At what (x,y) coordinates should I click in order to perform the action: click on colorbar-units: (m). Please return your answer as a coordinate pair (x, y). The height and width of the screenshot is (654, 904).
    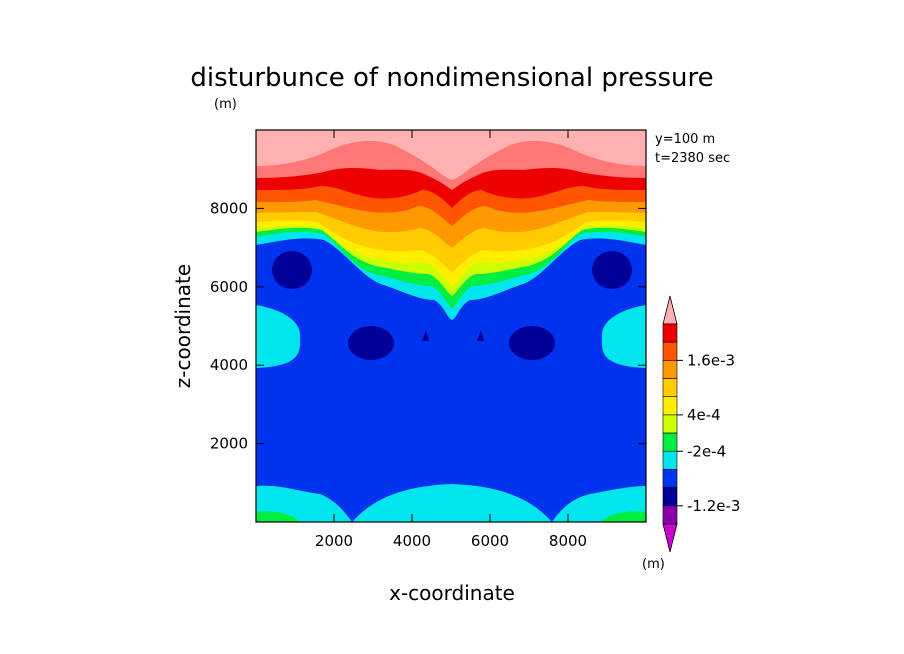
    Looking at the image, I should click on (653, 564).